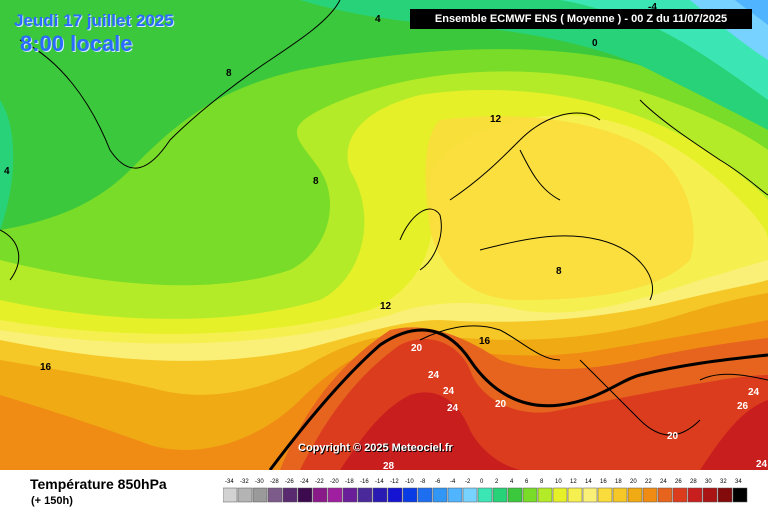 The image size is (768, 512). I want to click on legend-tick-label: 28, so click(693, 482).